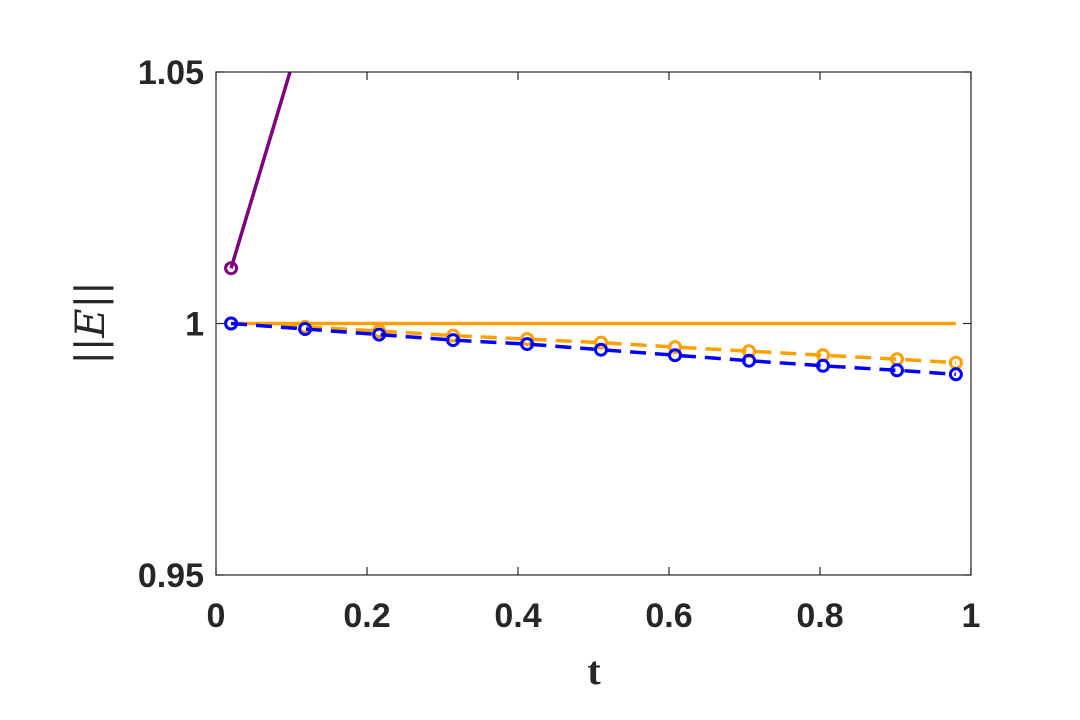 The image size is (1080, 720). Describe the element at coordinates (366, 616) in the screenshot. I see `x-tick-label: 0.2` at that location.